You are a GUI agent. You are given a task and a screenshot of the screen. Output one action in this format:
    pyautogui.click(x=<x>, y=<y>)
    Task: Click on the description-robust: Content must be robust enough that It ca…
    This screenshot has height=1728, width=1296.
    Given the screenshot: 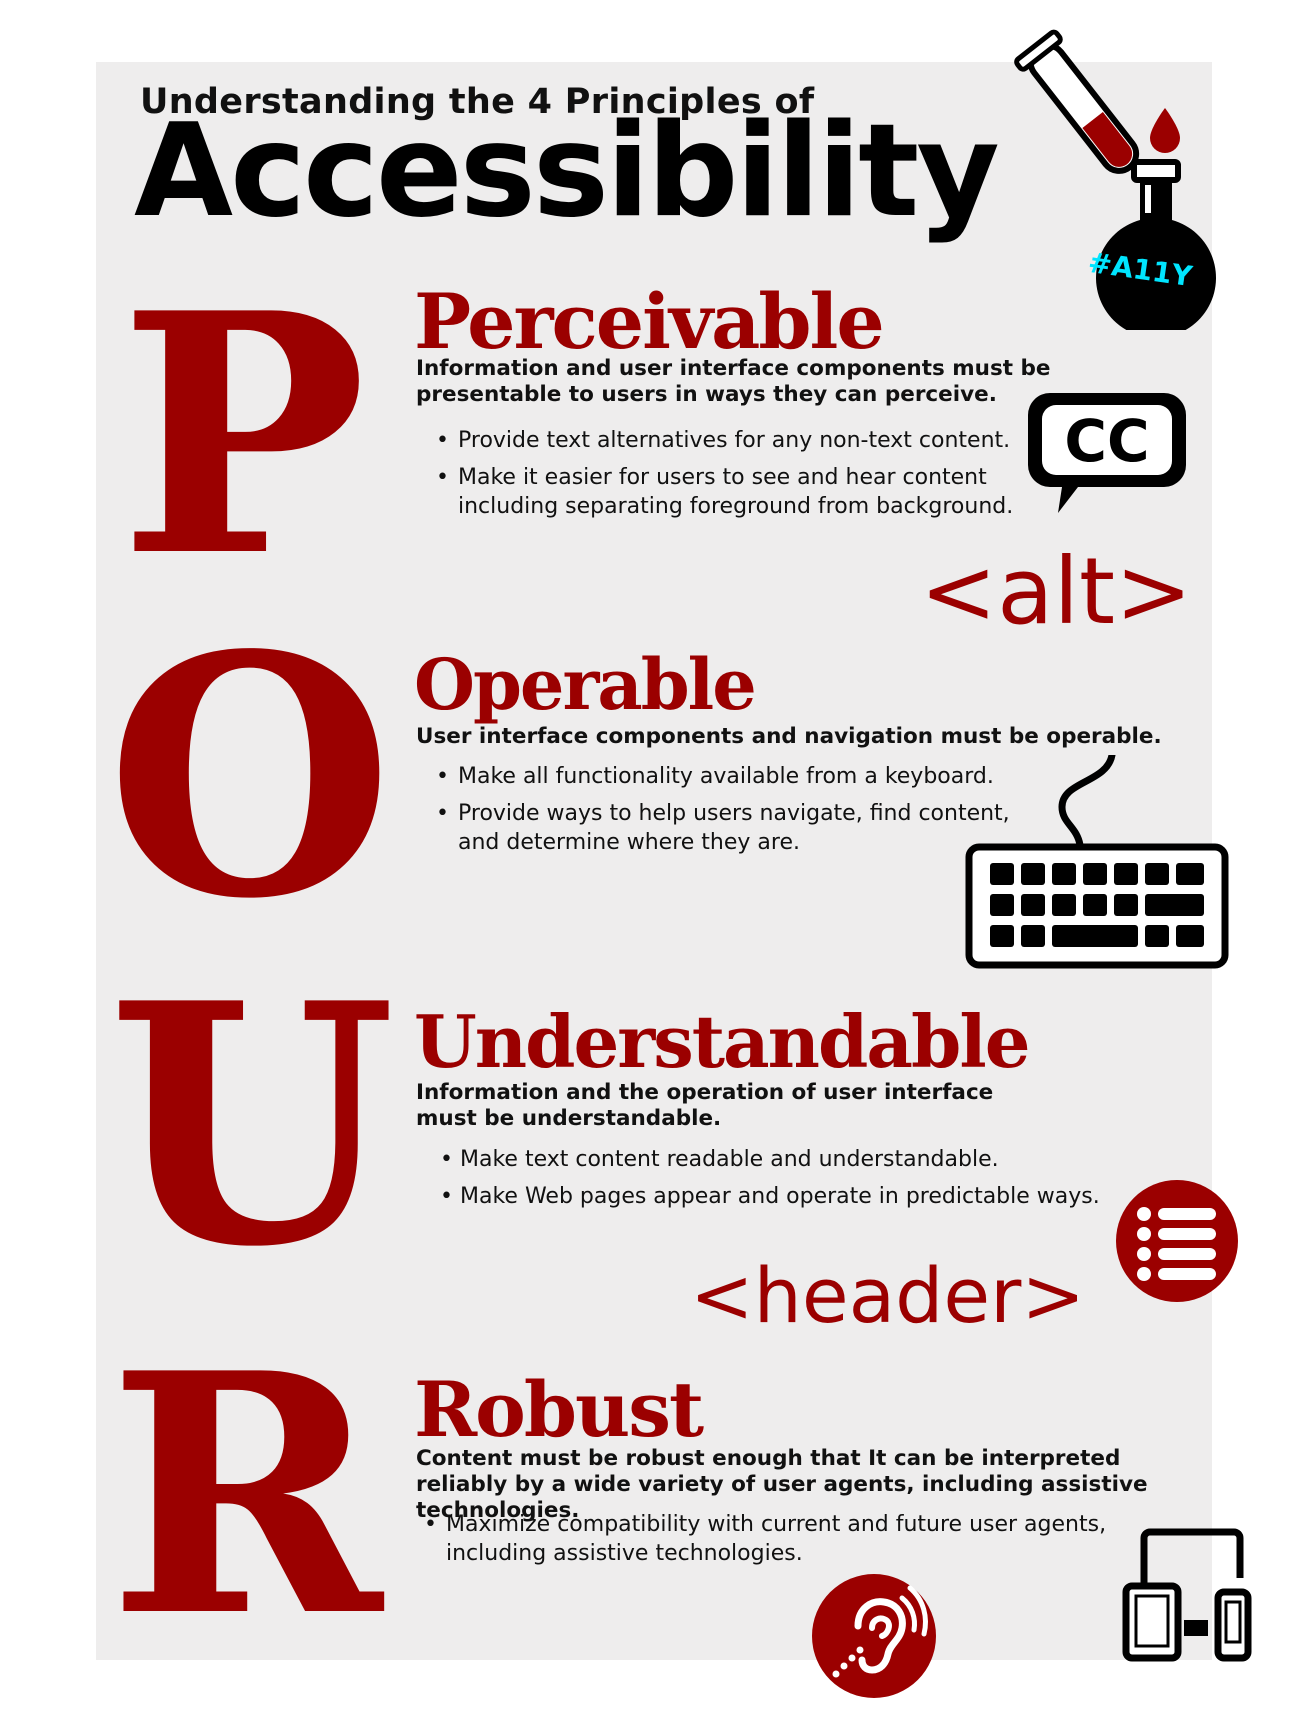 What is the action you would take?
    pyautogui.click(x=782, y=1484)
    